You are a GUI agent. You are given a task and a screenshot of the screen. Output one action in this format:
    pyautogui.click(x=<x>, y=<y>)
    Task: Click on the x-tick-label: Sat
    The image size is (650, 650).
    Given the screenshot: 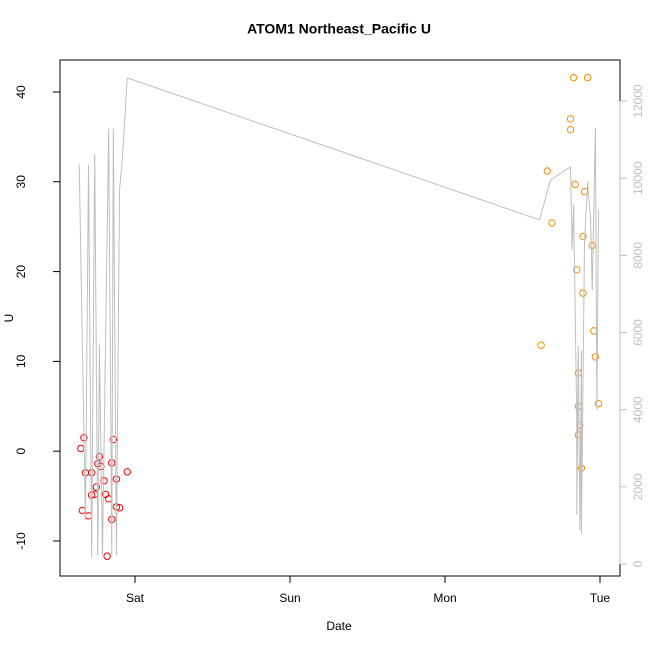 What is the action you would take?
    pyautogui.click(x=135, y=598)
    